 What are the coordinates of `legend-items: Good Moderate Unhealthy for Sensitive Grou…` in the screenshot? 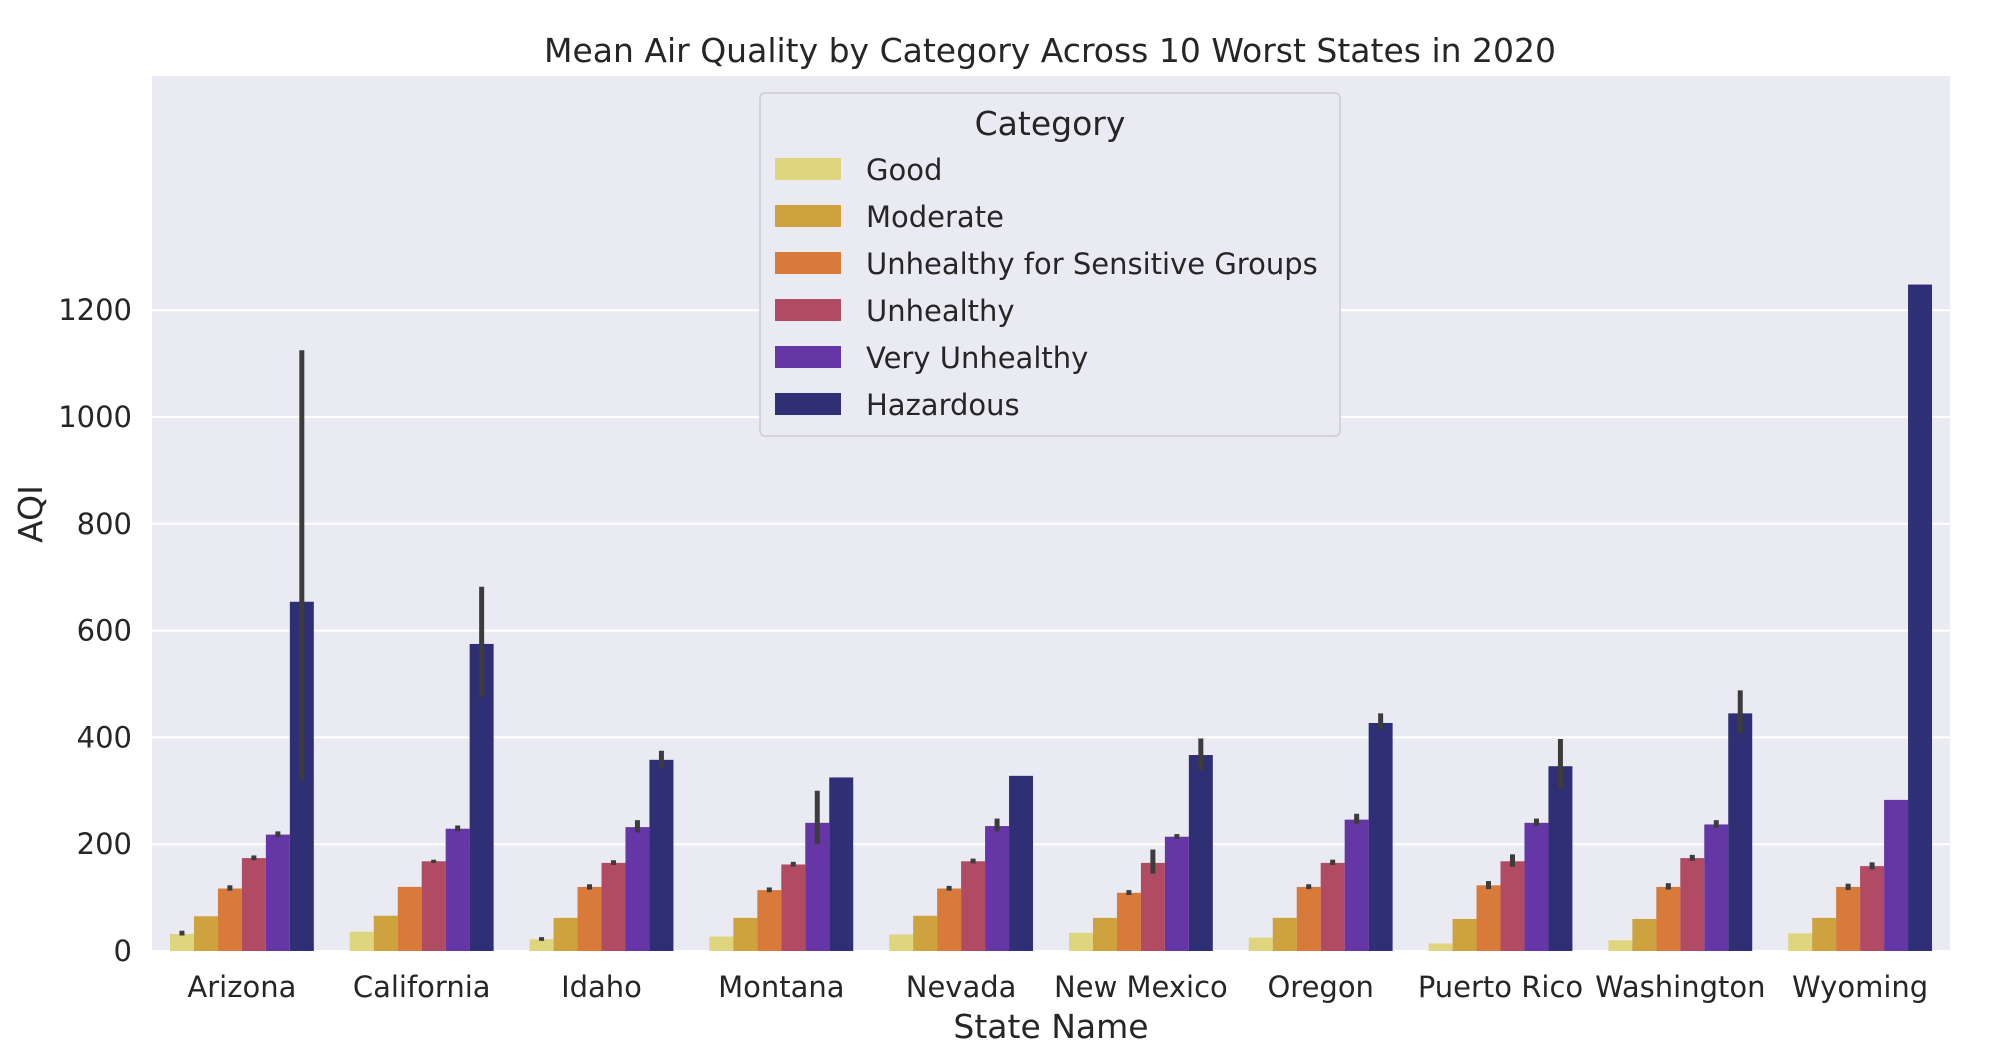 It's located at (1046, 287).